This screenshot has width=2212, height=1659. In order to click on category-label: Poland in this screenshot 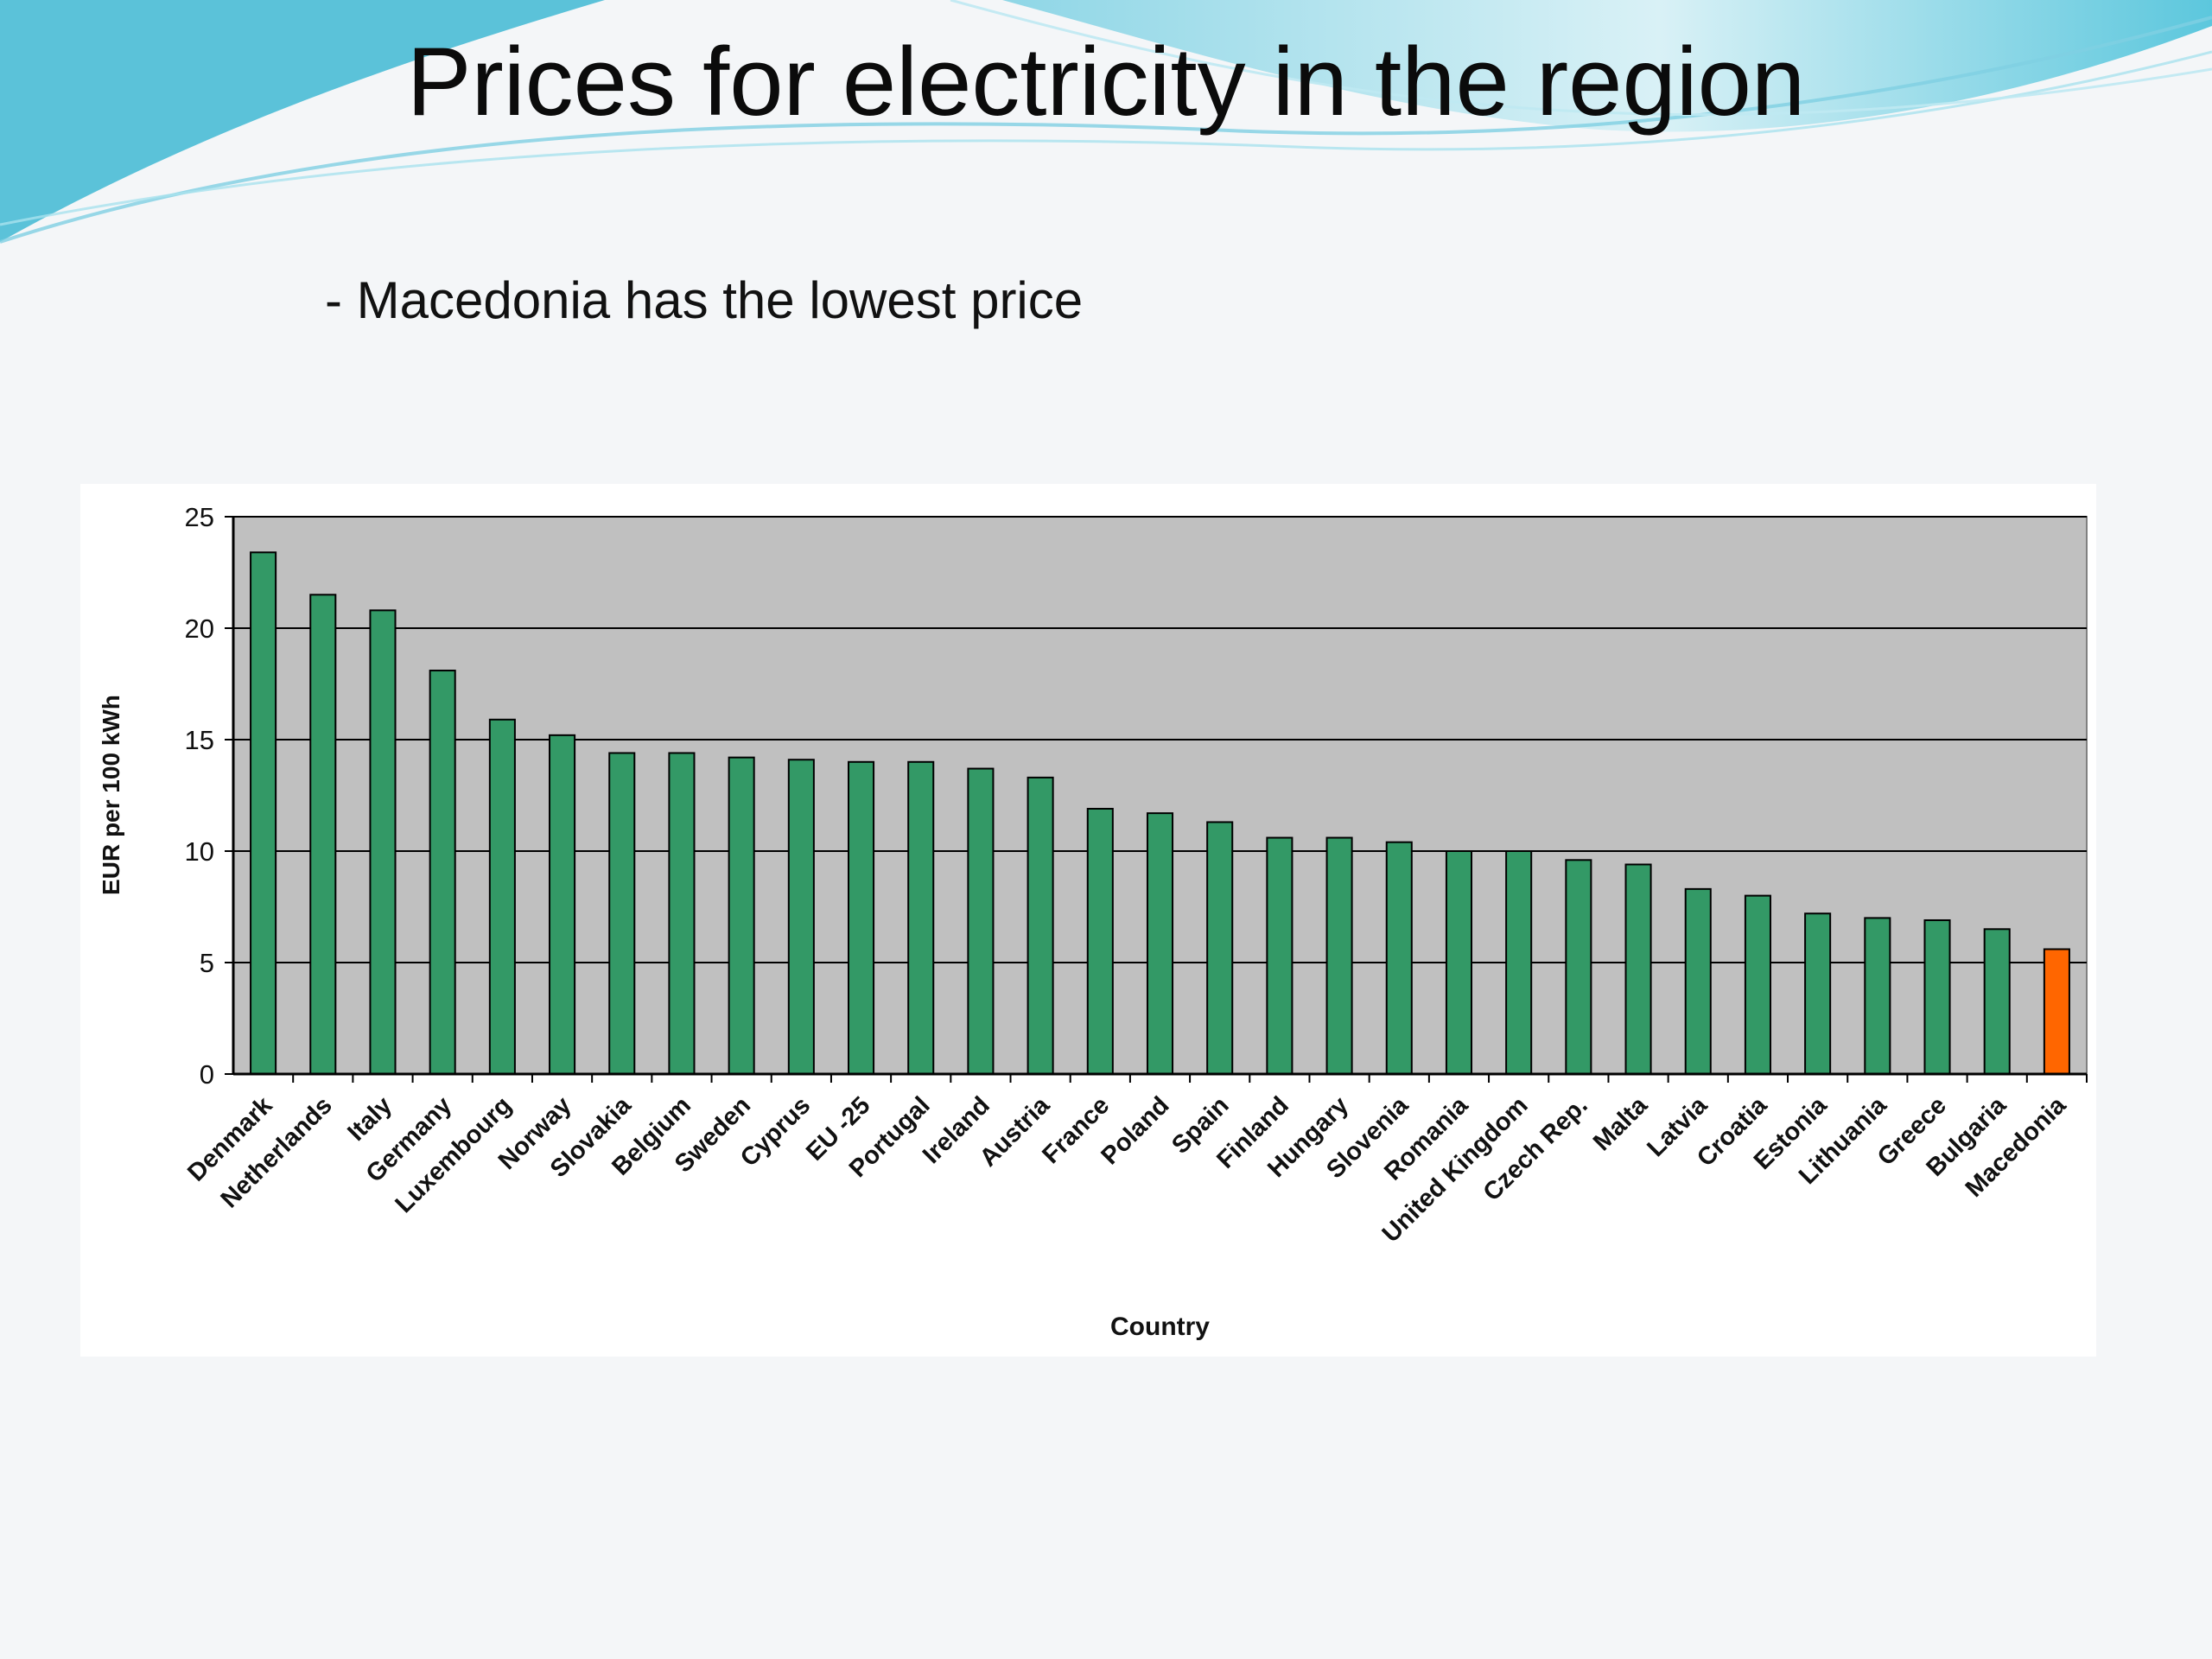, I will do `click(1135, 1130)`.